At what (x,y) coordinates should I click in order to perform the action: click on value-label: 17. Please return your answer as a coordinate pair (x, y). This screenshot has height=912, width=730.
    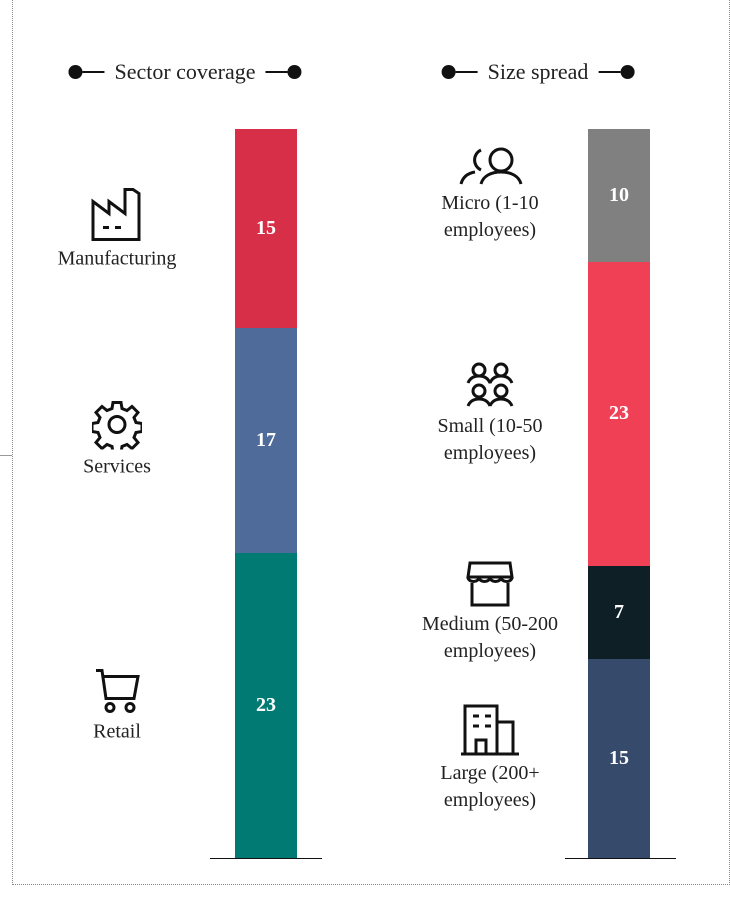
    Looking at the image, I should click on (266, 439).